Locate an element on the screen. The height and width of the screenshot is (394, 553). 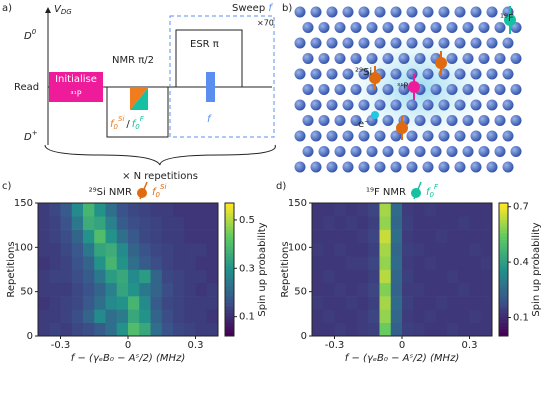
y-tick-label: 0 is located at coordinates (304, 336).